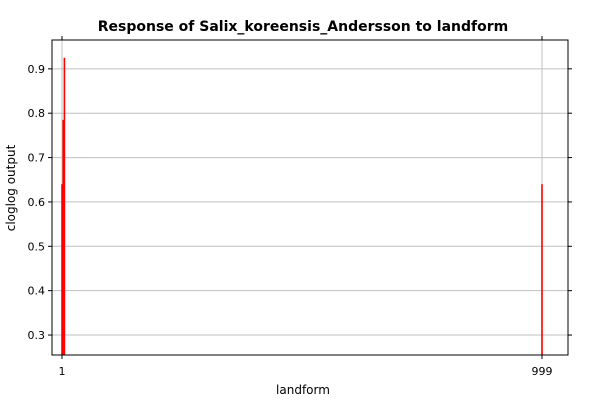  What do you see at coordinates (37, 291) in the screenshot?
I see `y-tick-label: 0.4` at bounding box center [37, 291].